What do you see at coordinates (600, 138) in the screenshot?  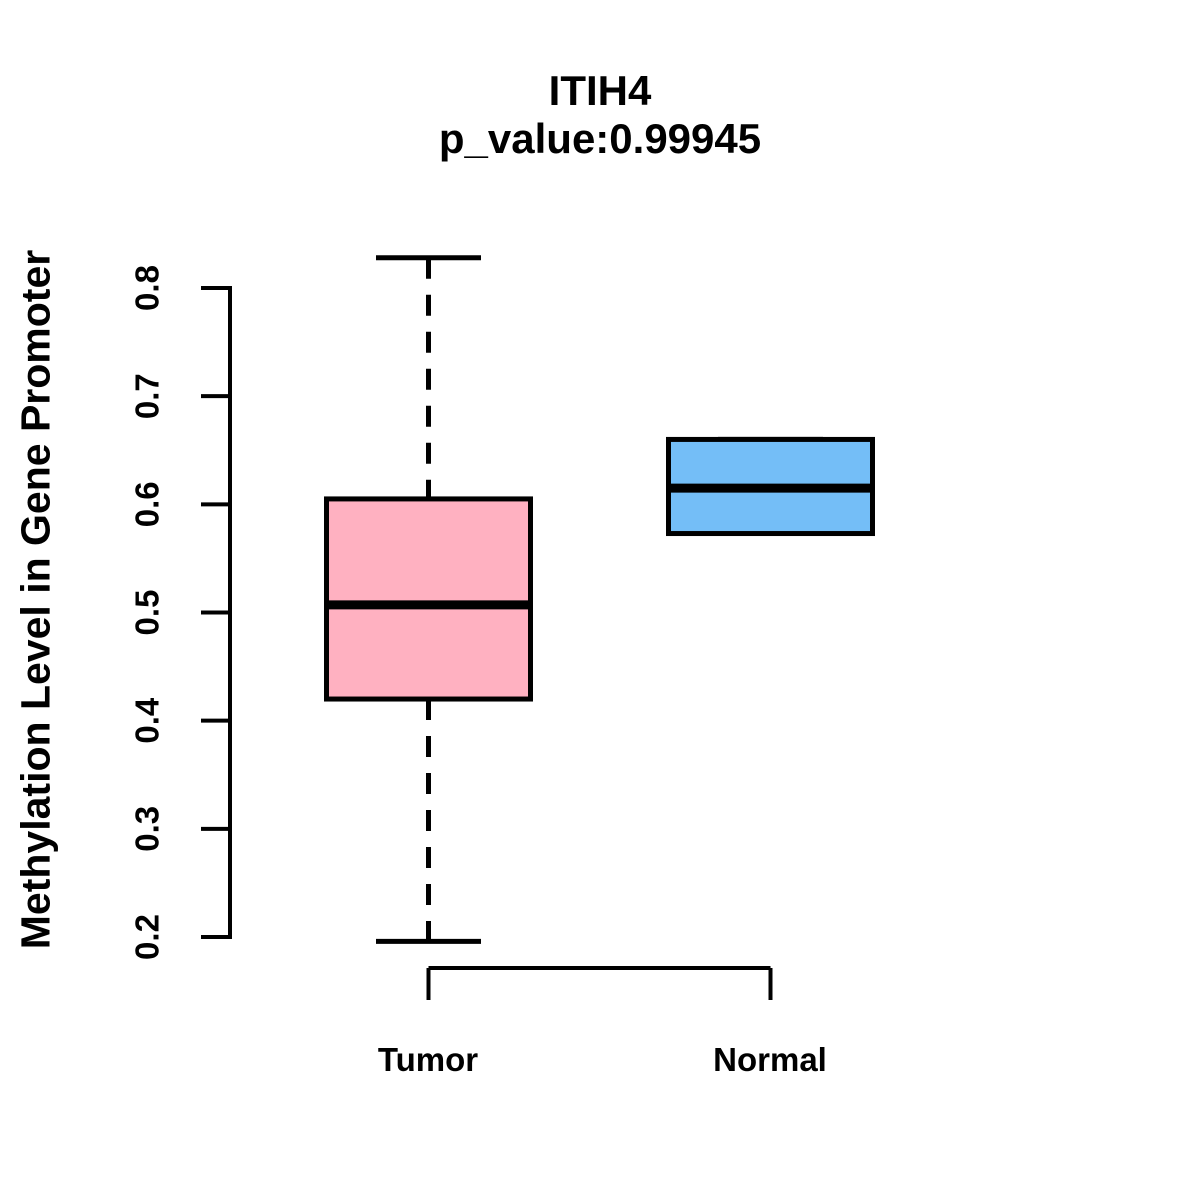 I see `chart-subtitle-pvalue: p_value:0.99945` at bounding box center [600, 138].